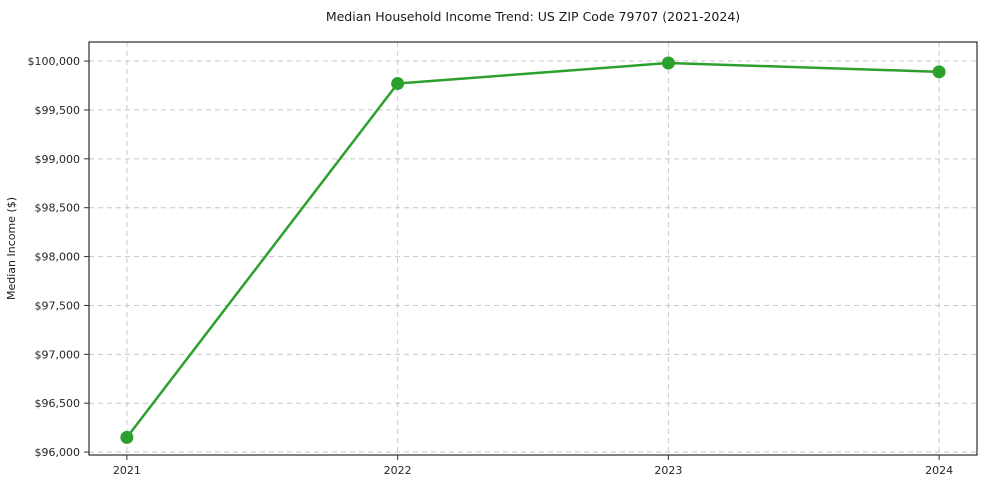  What do you see at coordinates (58, 208) in the screenshot?
I see `y-tick-label: $98,500` at bounding box center [58, 208].